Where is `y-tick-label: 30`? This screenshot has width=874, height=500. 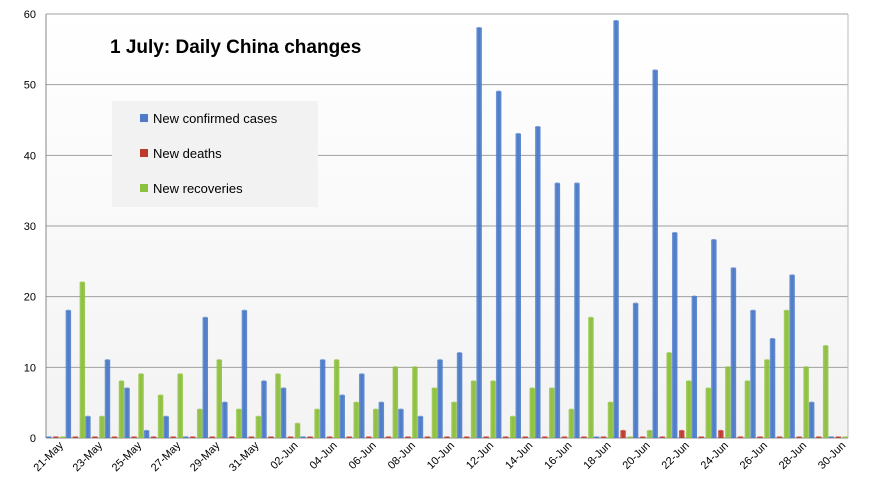 y-tick-label: 30 is located at coordinates (30, 227).